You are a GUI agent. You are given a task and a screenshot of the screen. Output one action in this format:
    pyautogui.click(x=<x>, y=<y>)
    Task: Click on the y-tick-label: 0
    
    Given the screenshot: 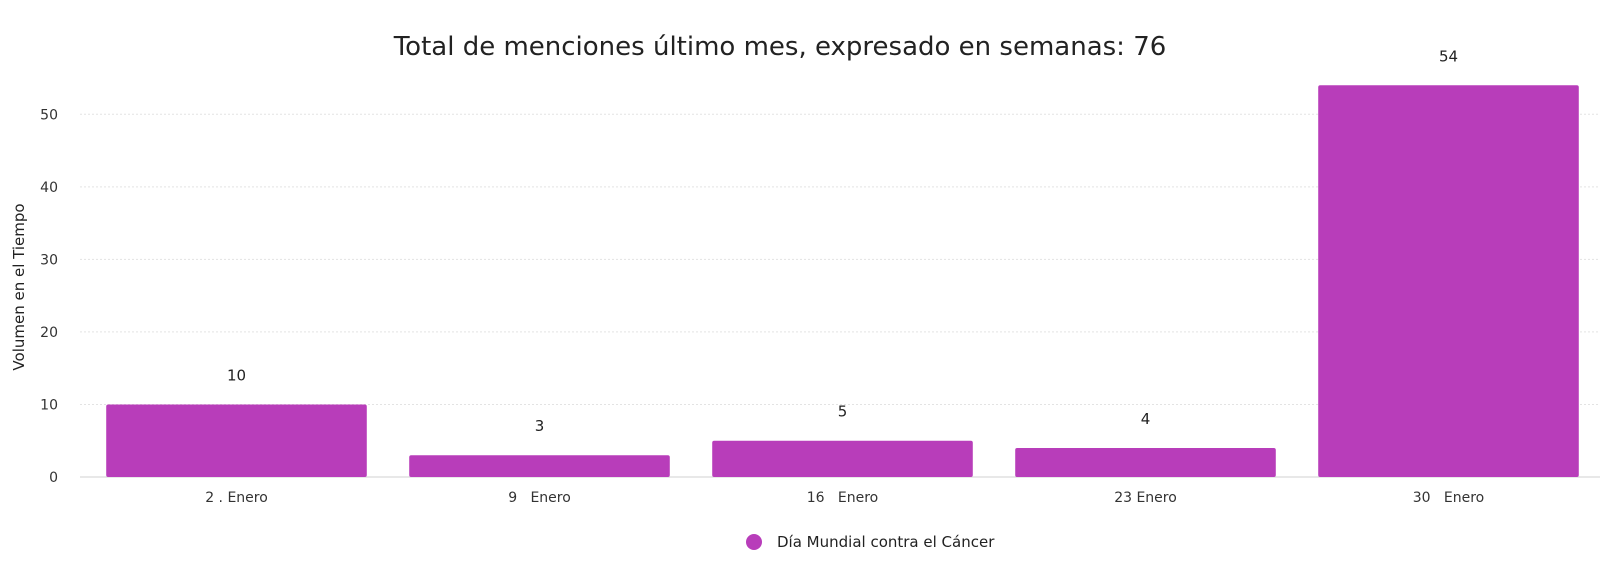 What is the action you would take?
    pyautogui.click(x=53, y=478)
    